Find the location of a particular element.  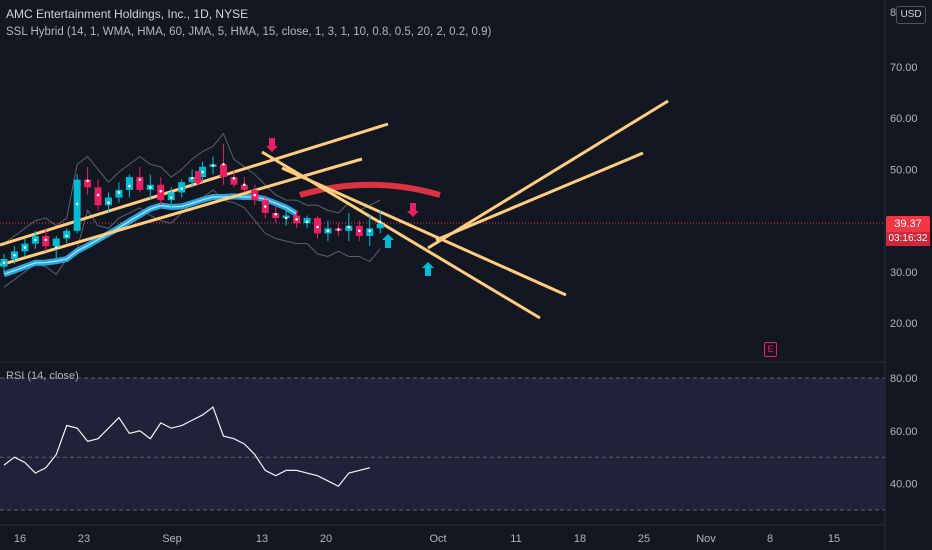

time-tick-label: 11 is located at coordinates (515, 539).